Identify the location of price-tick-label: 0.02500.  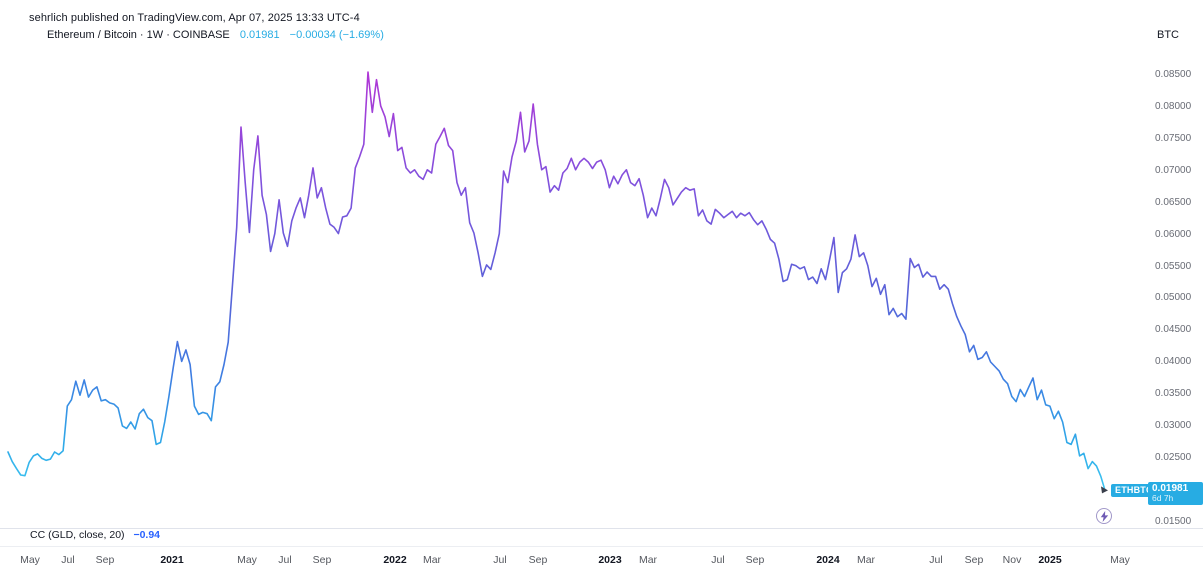
(1173, 458).